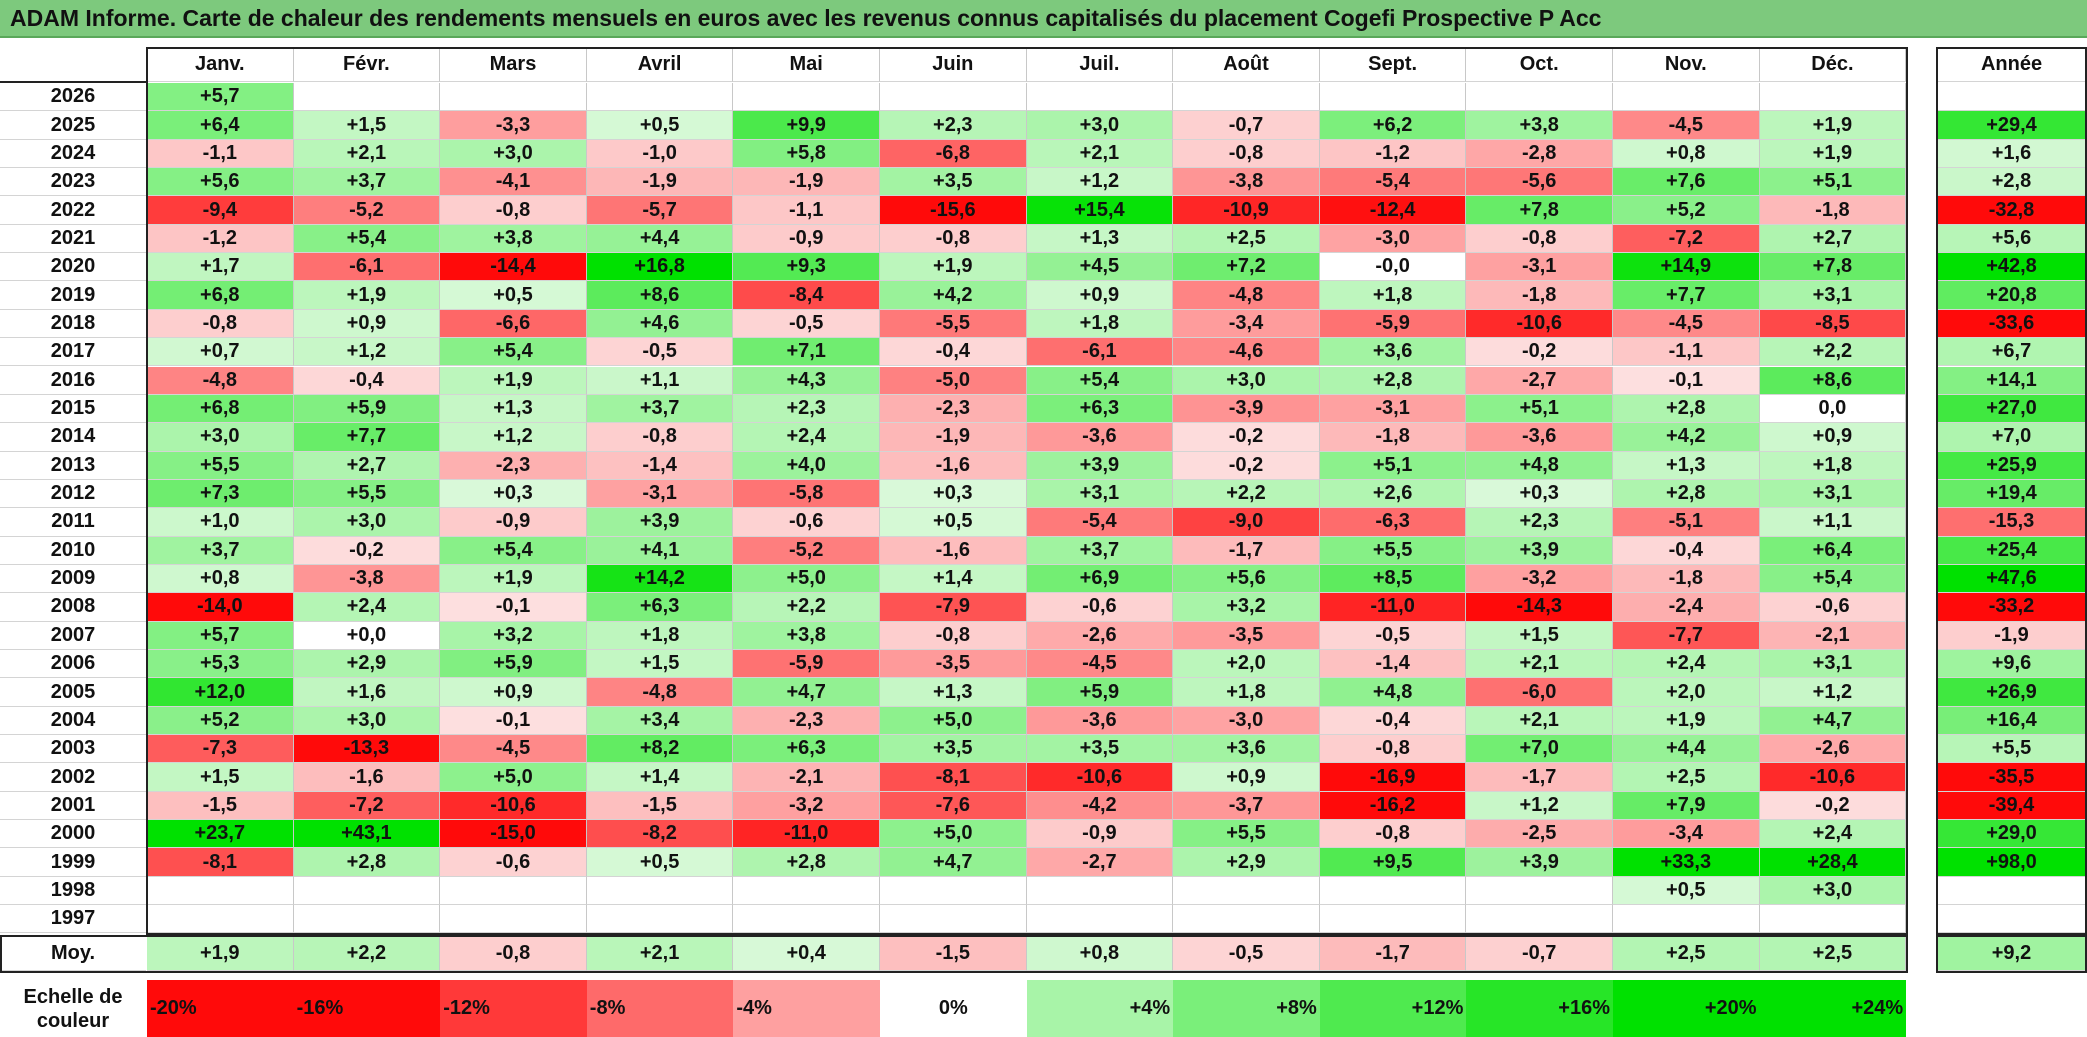 This screenshot has width=2087, height=1037. Describe the element at coordinates (1686, 65) in the screenshot. I see `month-header-11: Nov.` at that location.